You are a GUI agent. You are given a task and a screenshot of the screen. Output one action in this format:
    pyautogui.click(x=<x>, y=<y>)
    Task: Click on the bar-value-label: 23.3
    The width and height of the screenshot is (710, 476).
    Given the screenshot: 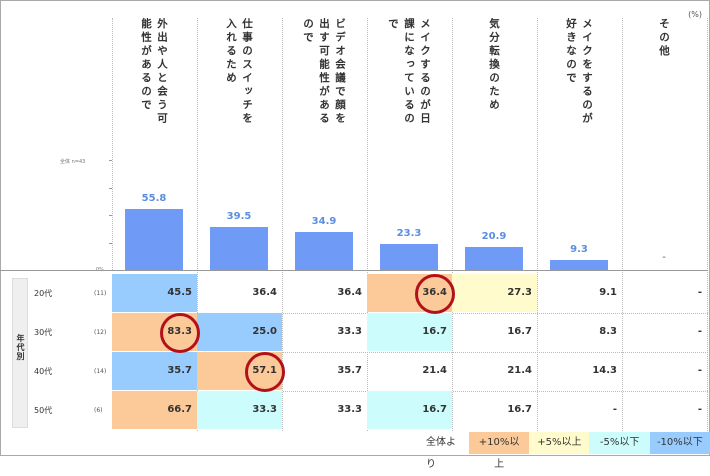 What is the action you would take?
    pyautogui.click(x=409, y=234)
    